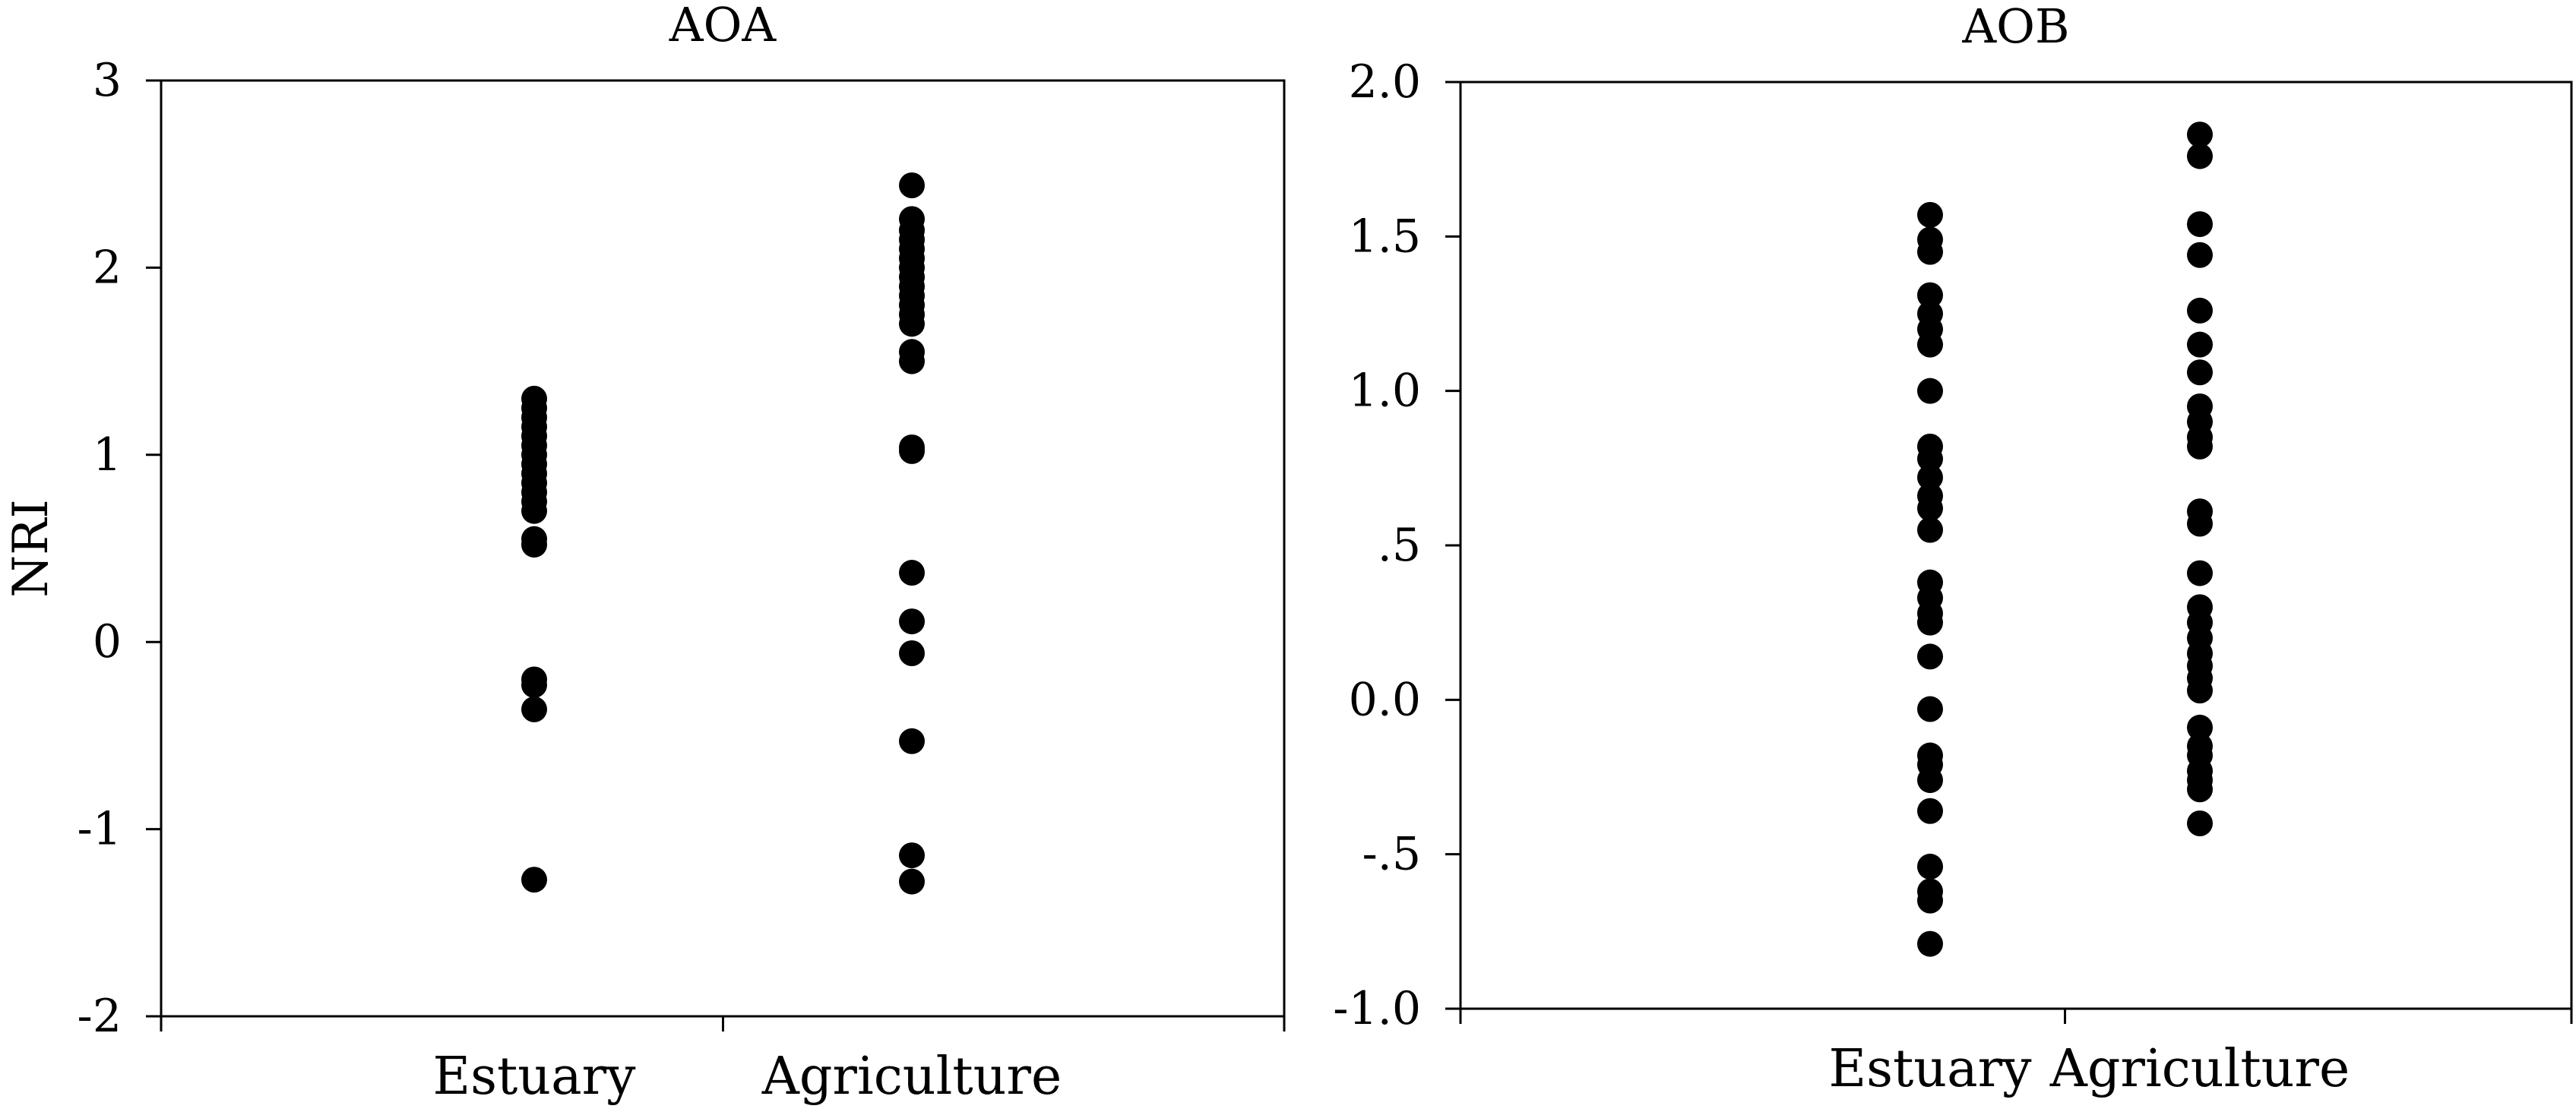  I want to click on y-tick-label: .5, so click(1399, 545).